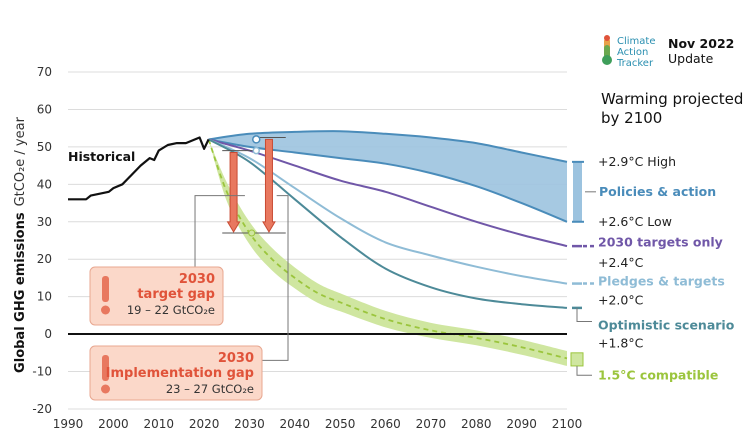  Describe the element at coordinates (632, 52) in the screenshot. I see `logo-line-2: Action` at that location.